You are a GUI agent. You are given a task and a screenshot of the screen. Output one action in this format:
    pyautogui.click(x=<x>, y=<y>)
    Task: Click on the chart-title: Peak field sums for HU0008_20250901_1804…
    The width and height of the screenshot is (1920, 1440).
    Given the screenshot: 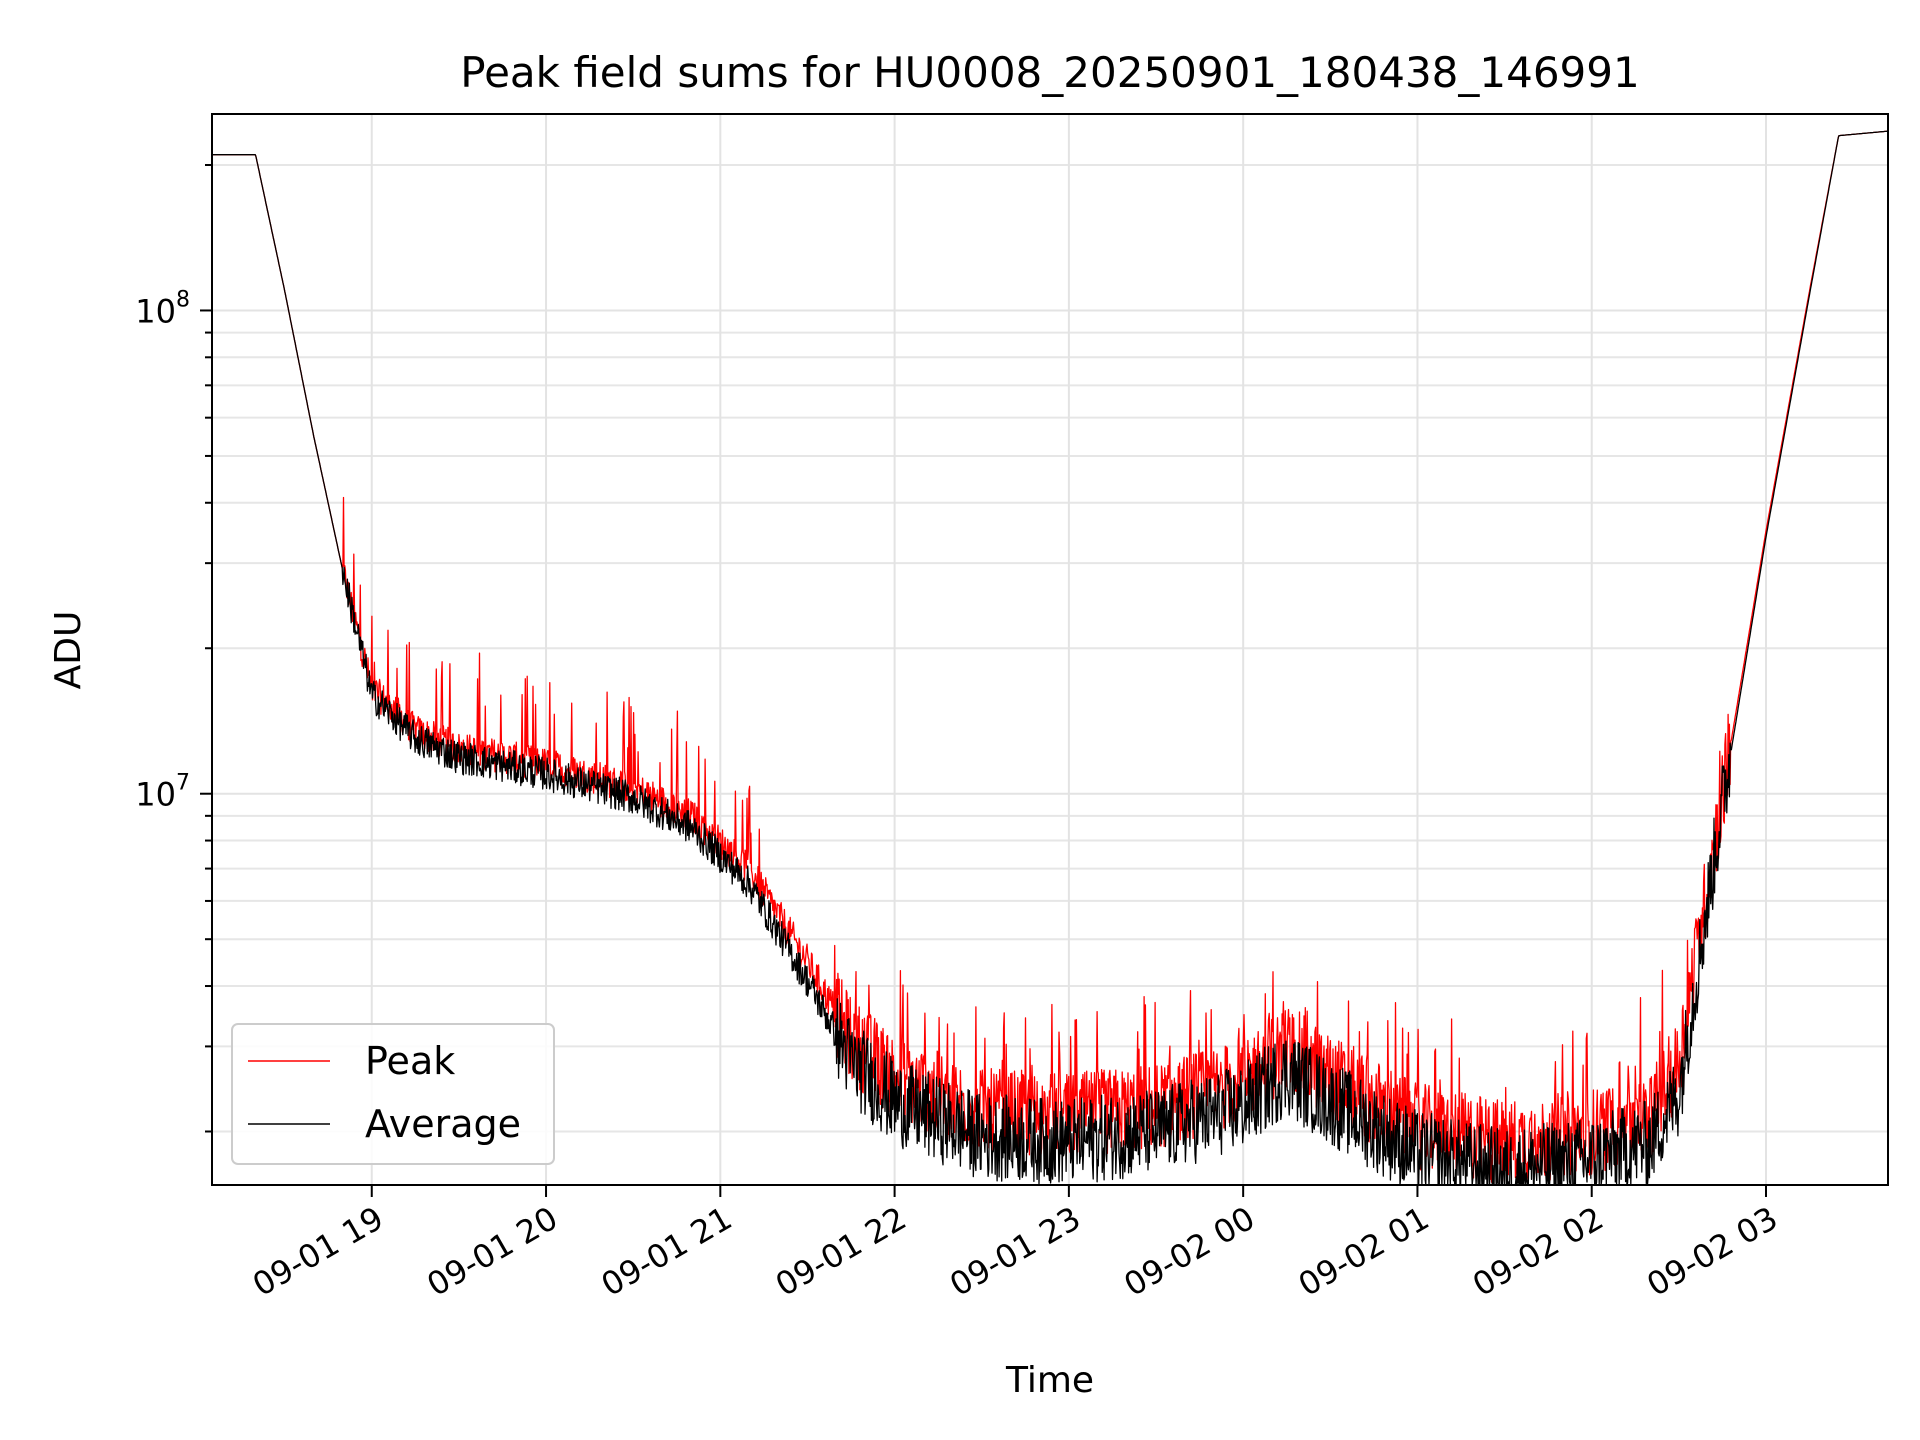 What is the action you would take?
    pyautogui.click(x=1049, y=72)
    